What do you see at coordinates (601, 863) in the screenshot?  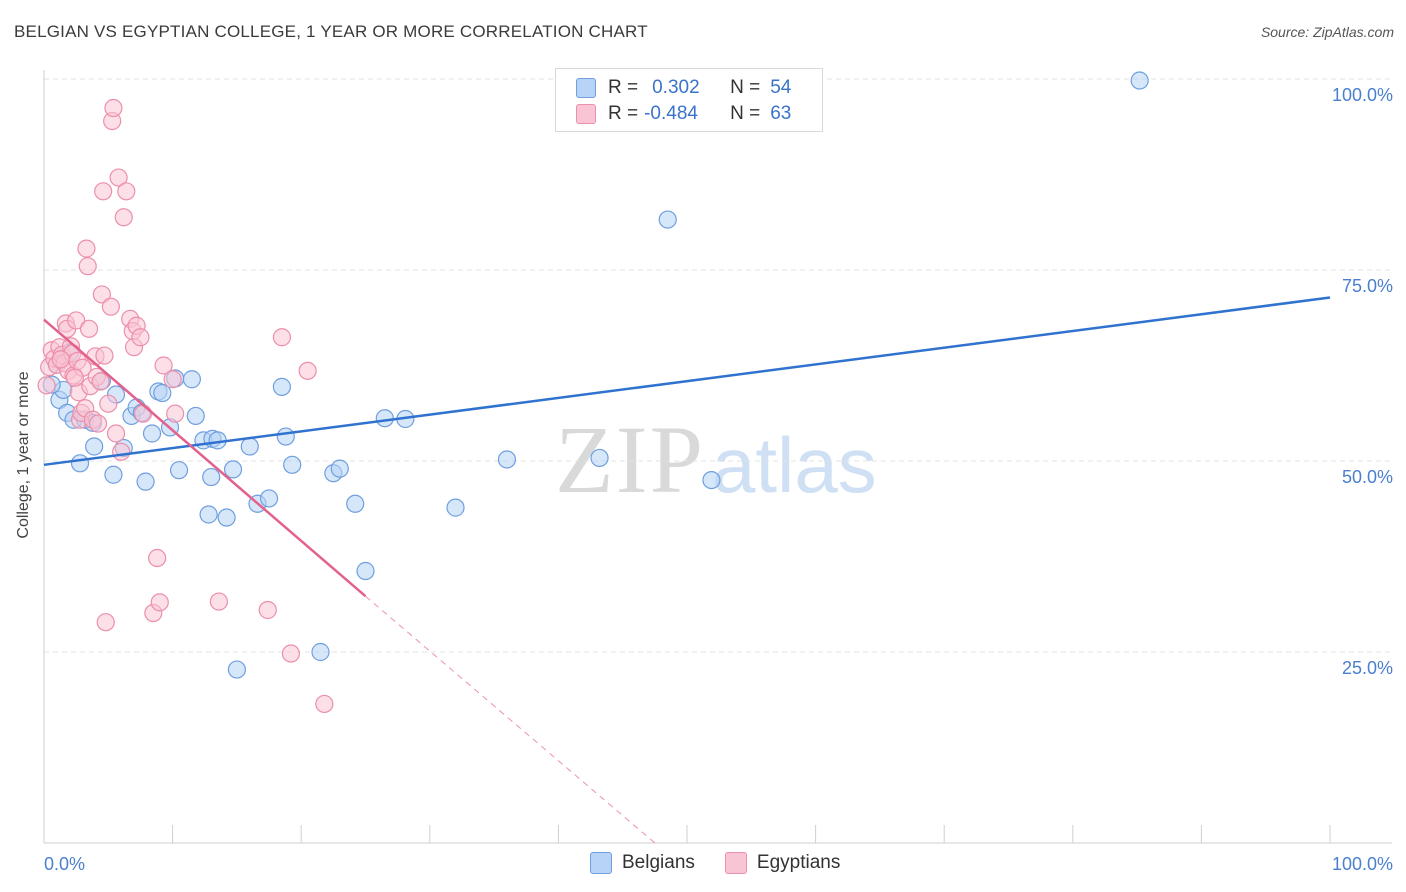 I see `belgians-legend-swatch` at bounding box center [601, 863].